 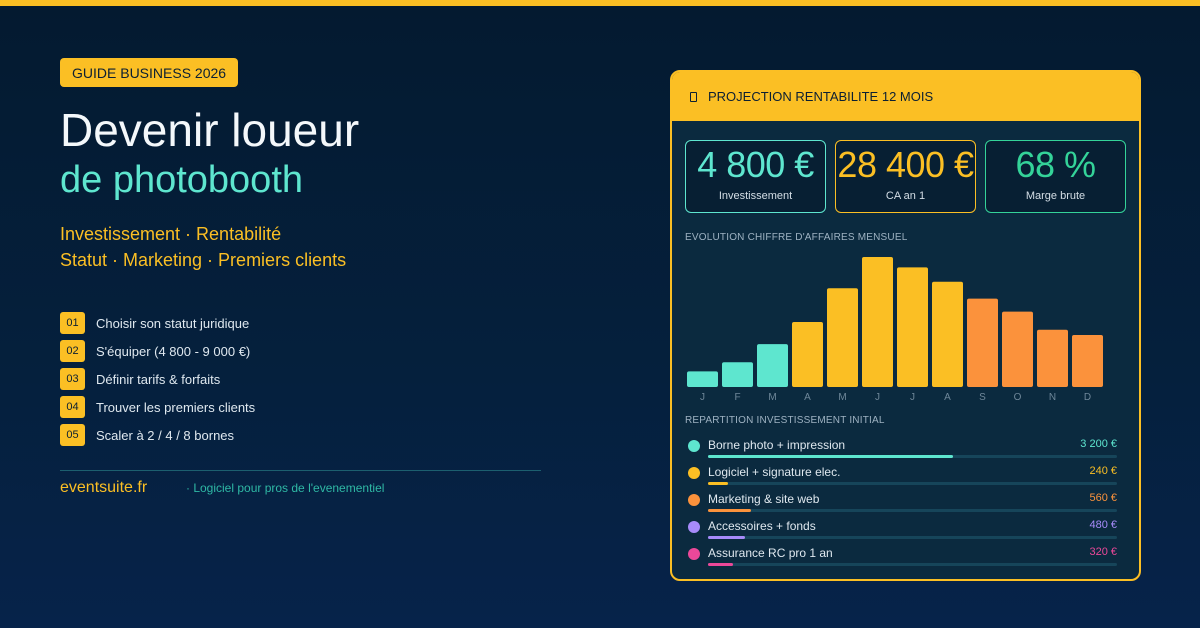 What do you see at coordinates (1055, 164) in the screenshot?
I see `kpi-value: 68 %` at bounding box center [1055, 164].